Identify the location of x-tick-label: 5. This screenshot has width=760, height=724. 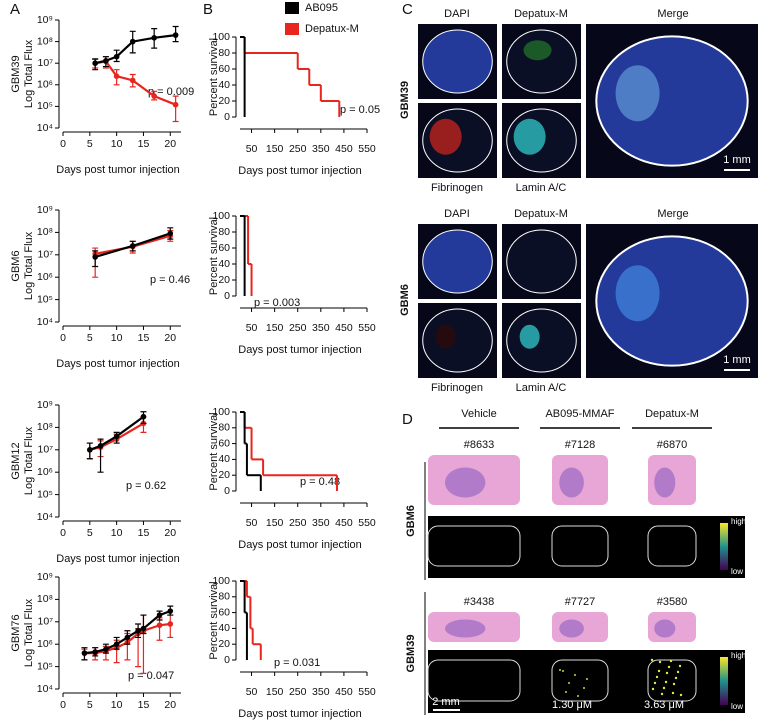
(90, 705).